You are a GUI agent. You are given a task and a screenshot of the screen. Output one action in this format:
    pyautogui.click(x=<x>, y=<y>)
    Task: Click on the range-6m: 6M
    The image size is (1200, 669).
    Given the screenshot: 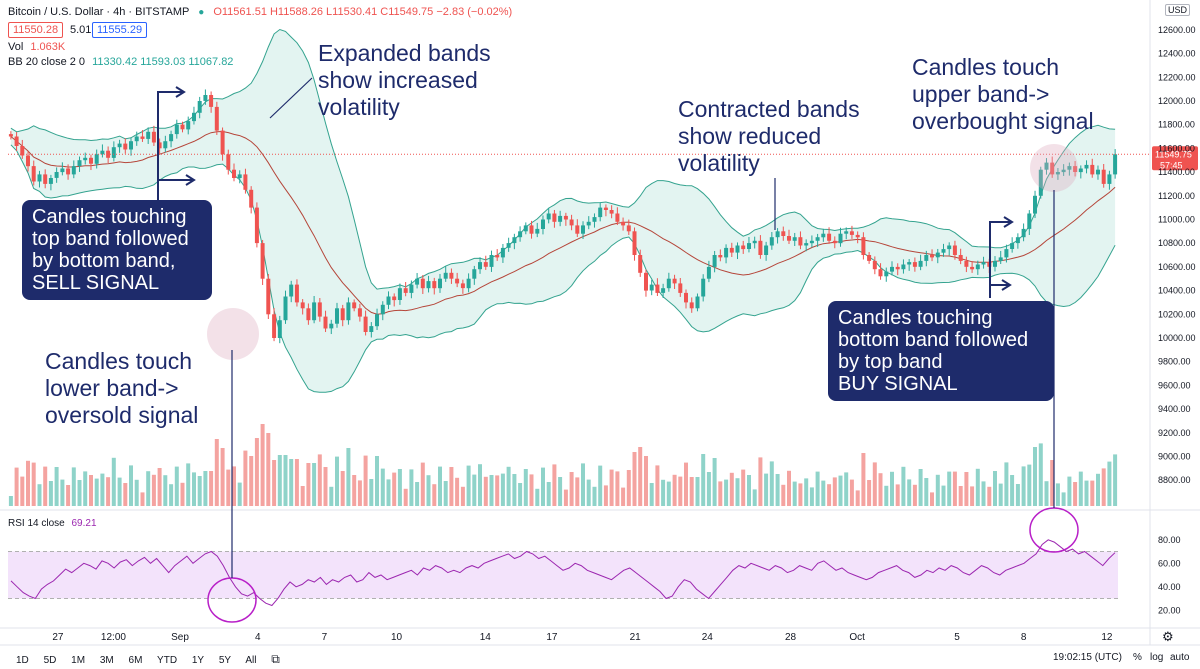 What is the action you would take?
    pyautogui.click(x=135, y=660)
    